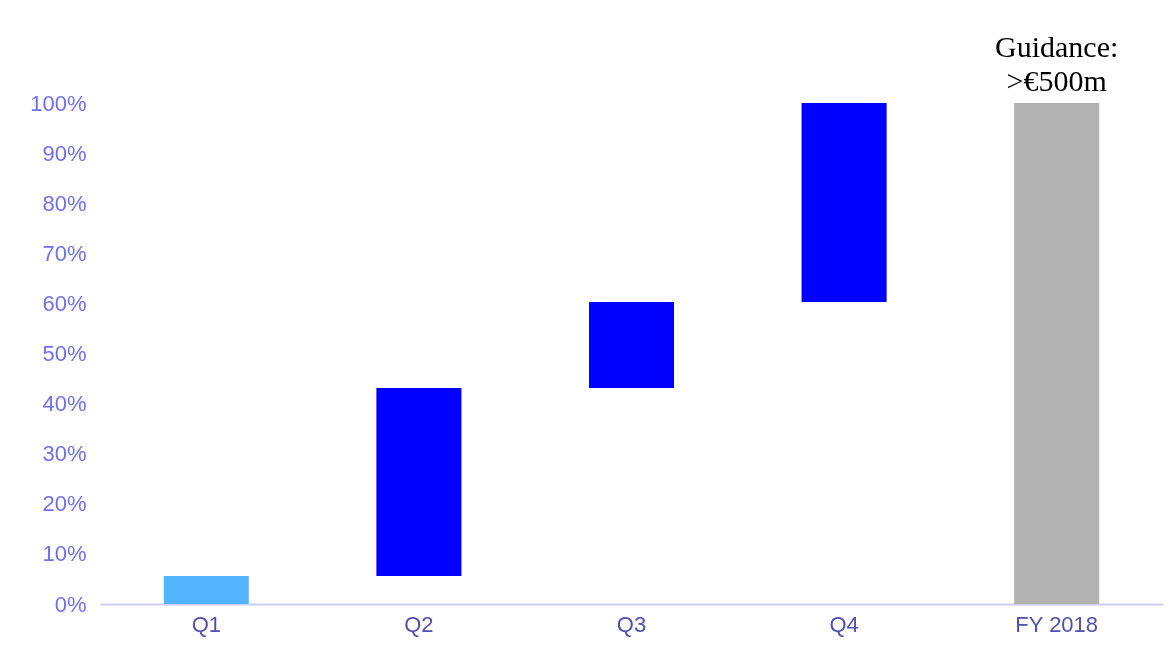 This screenshot has width=1173, height=657. I want to click on y-tick-label: 40%, so click(64, 404).